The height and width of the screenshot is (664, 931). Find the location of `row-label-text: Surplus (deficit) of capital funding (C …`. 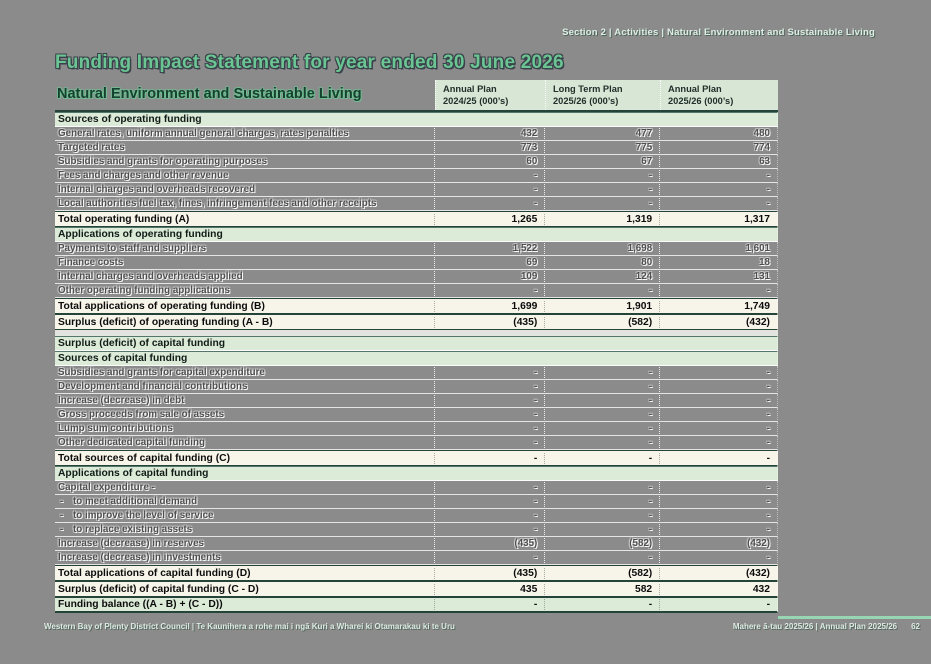

row-label-text: Surplus (deficit) of capital funding (C … is located at coordinates (158, 589).